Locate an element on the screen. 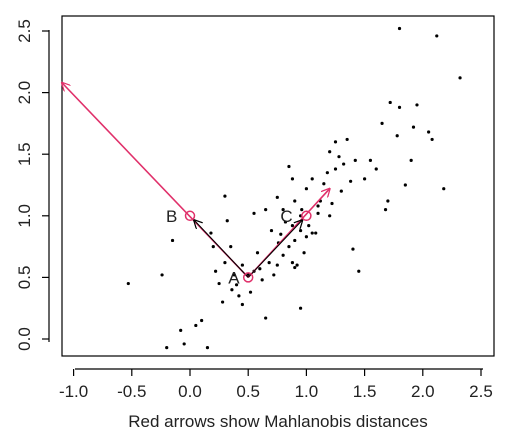 Image resolution: width=528 pixels, height=446 pixels. y-tick-label: 0.5 is located at coordinates (24, 278).